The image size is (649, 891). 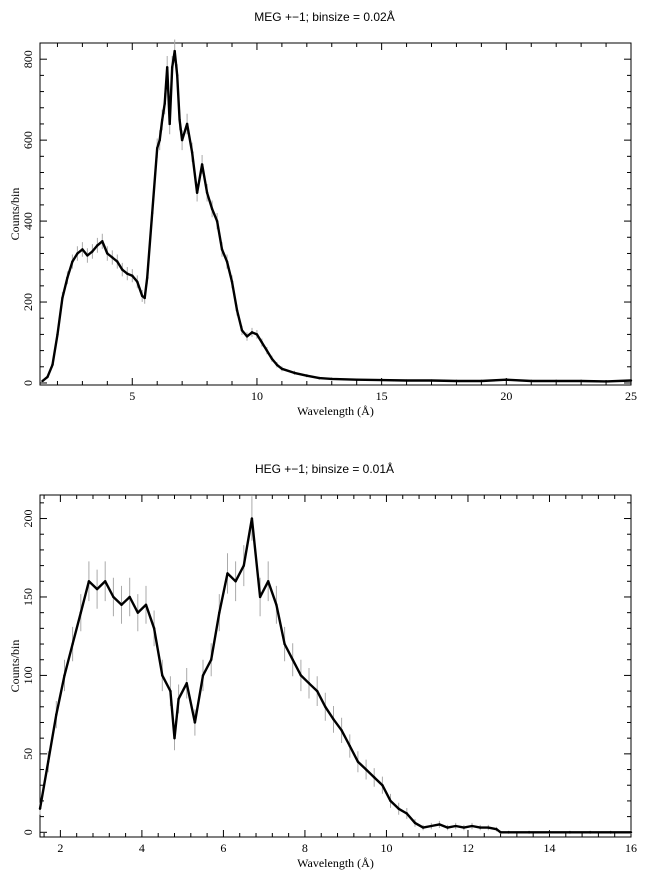 I want to click on heg-x-tick-label: 10, so click(x=386, y=848).